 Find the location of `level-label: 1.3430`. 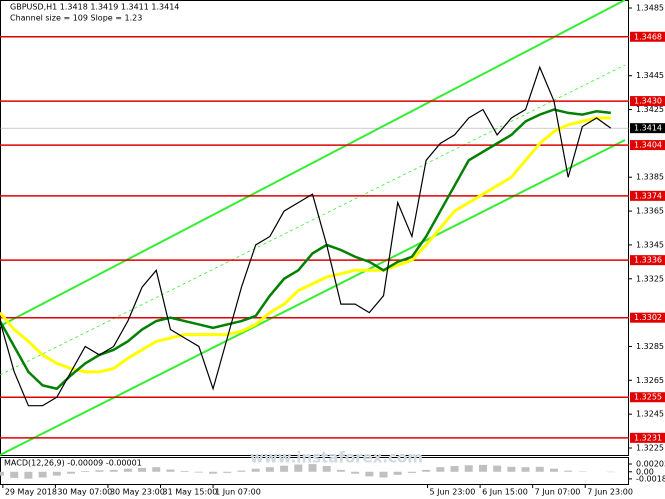

level-label: 1.3430 is located at coordinates (648, 101).